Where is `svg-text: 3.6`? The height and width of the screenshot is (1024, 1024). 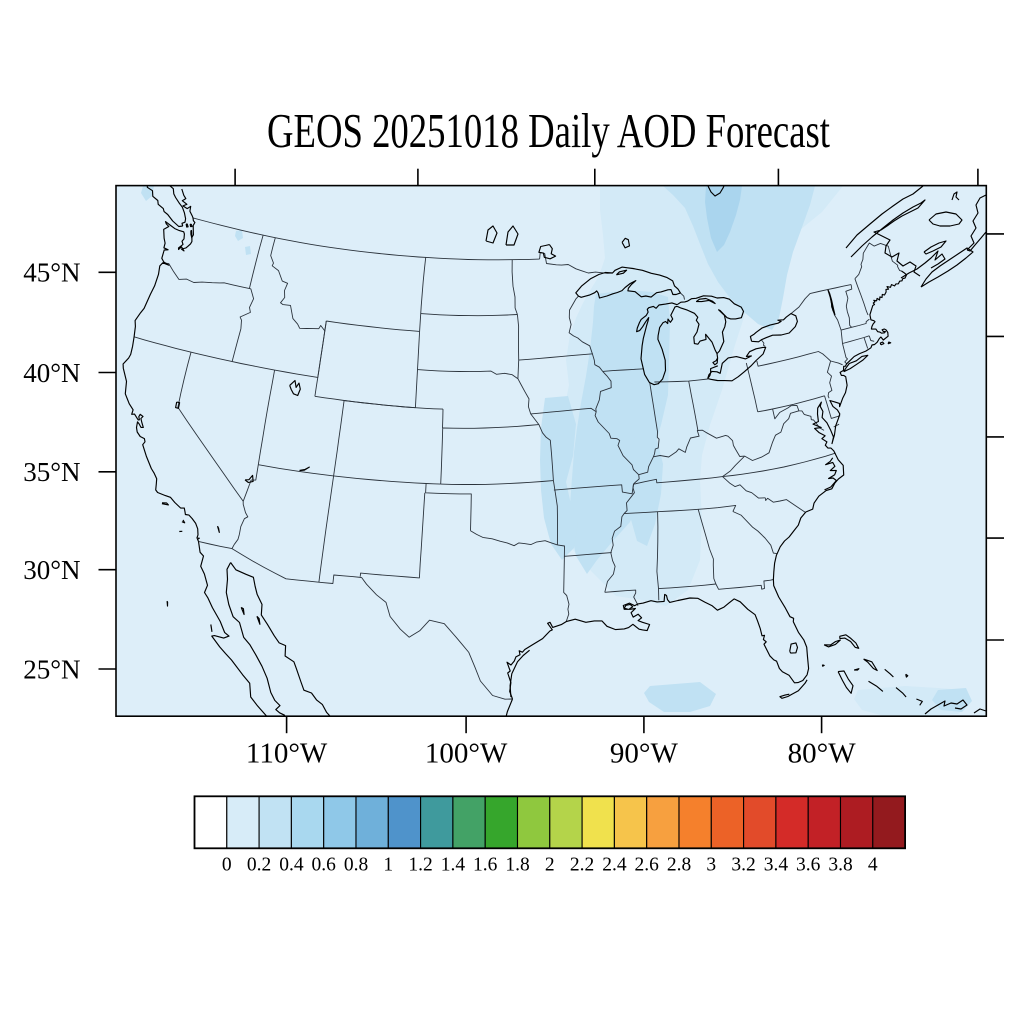 svg-text: 3.6 is located at coordinates (808, 864).